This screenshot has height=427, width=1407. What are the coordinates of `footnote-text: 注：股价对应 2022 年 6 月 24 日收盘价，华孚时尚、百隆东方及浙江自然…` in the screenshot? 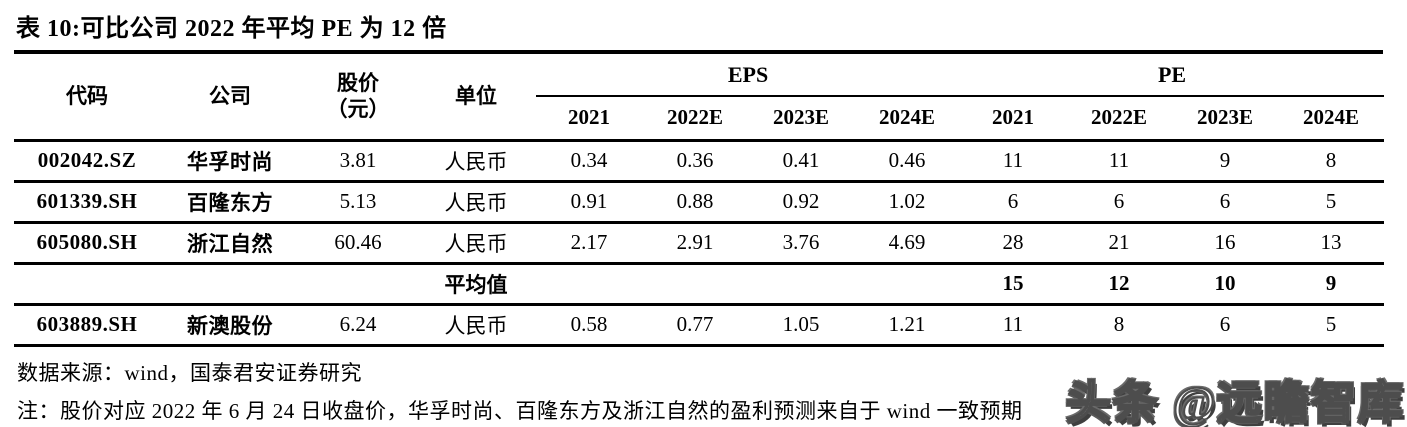 It's located at (520, 410).